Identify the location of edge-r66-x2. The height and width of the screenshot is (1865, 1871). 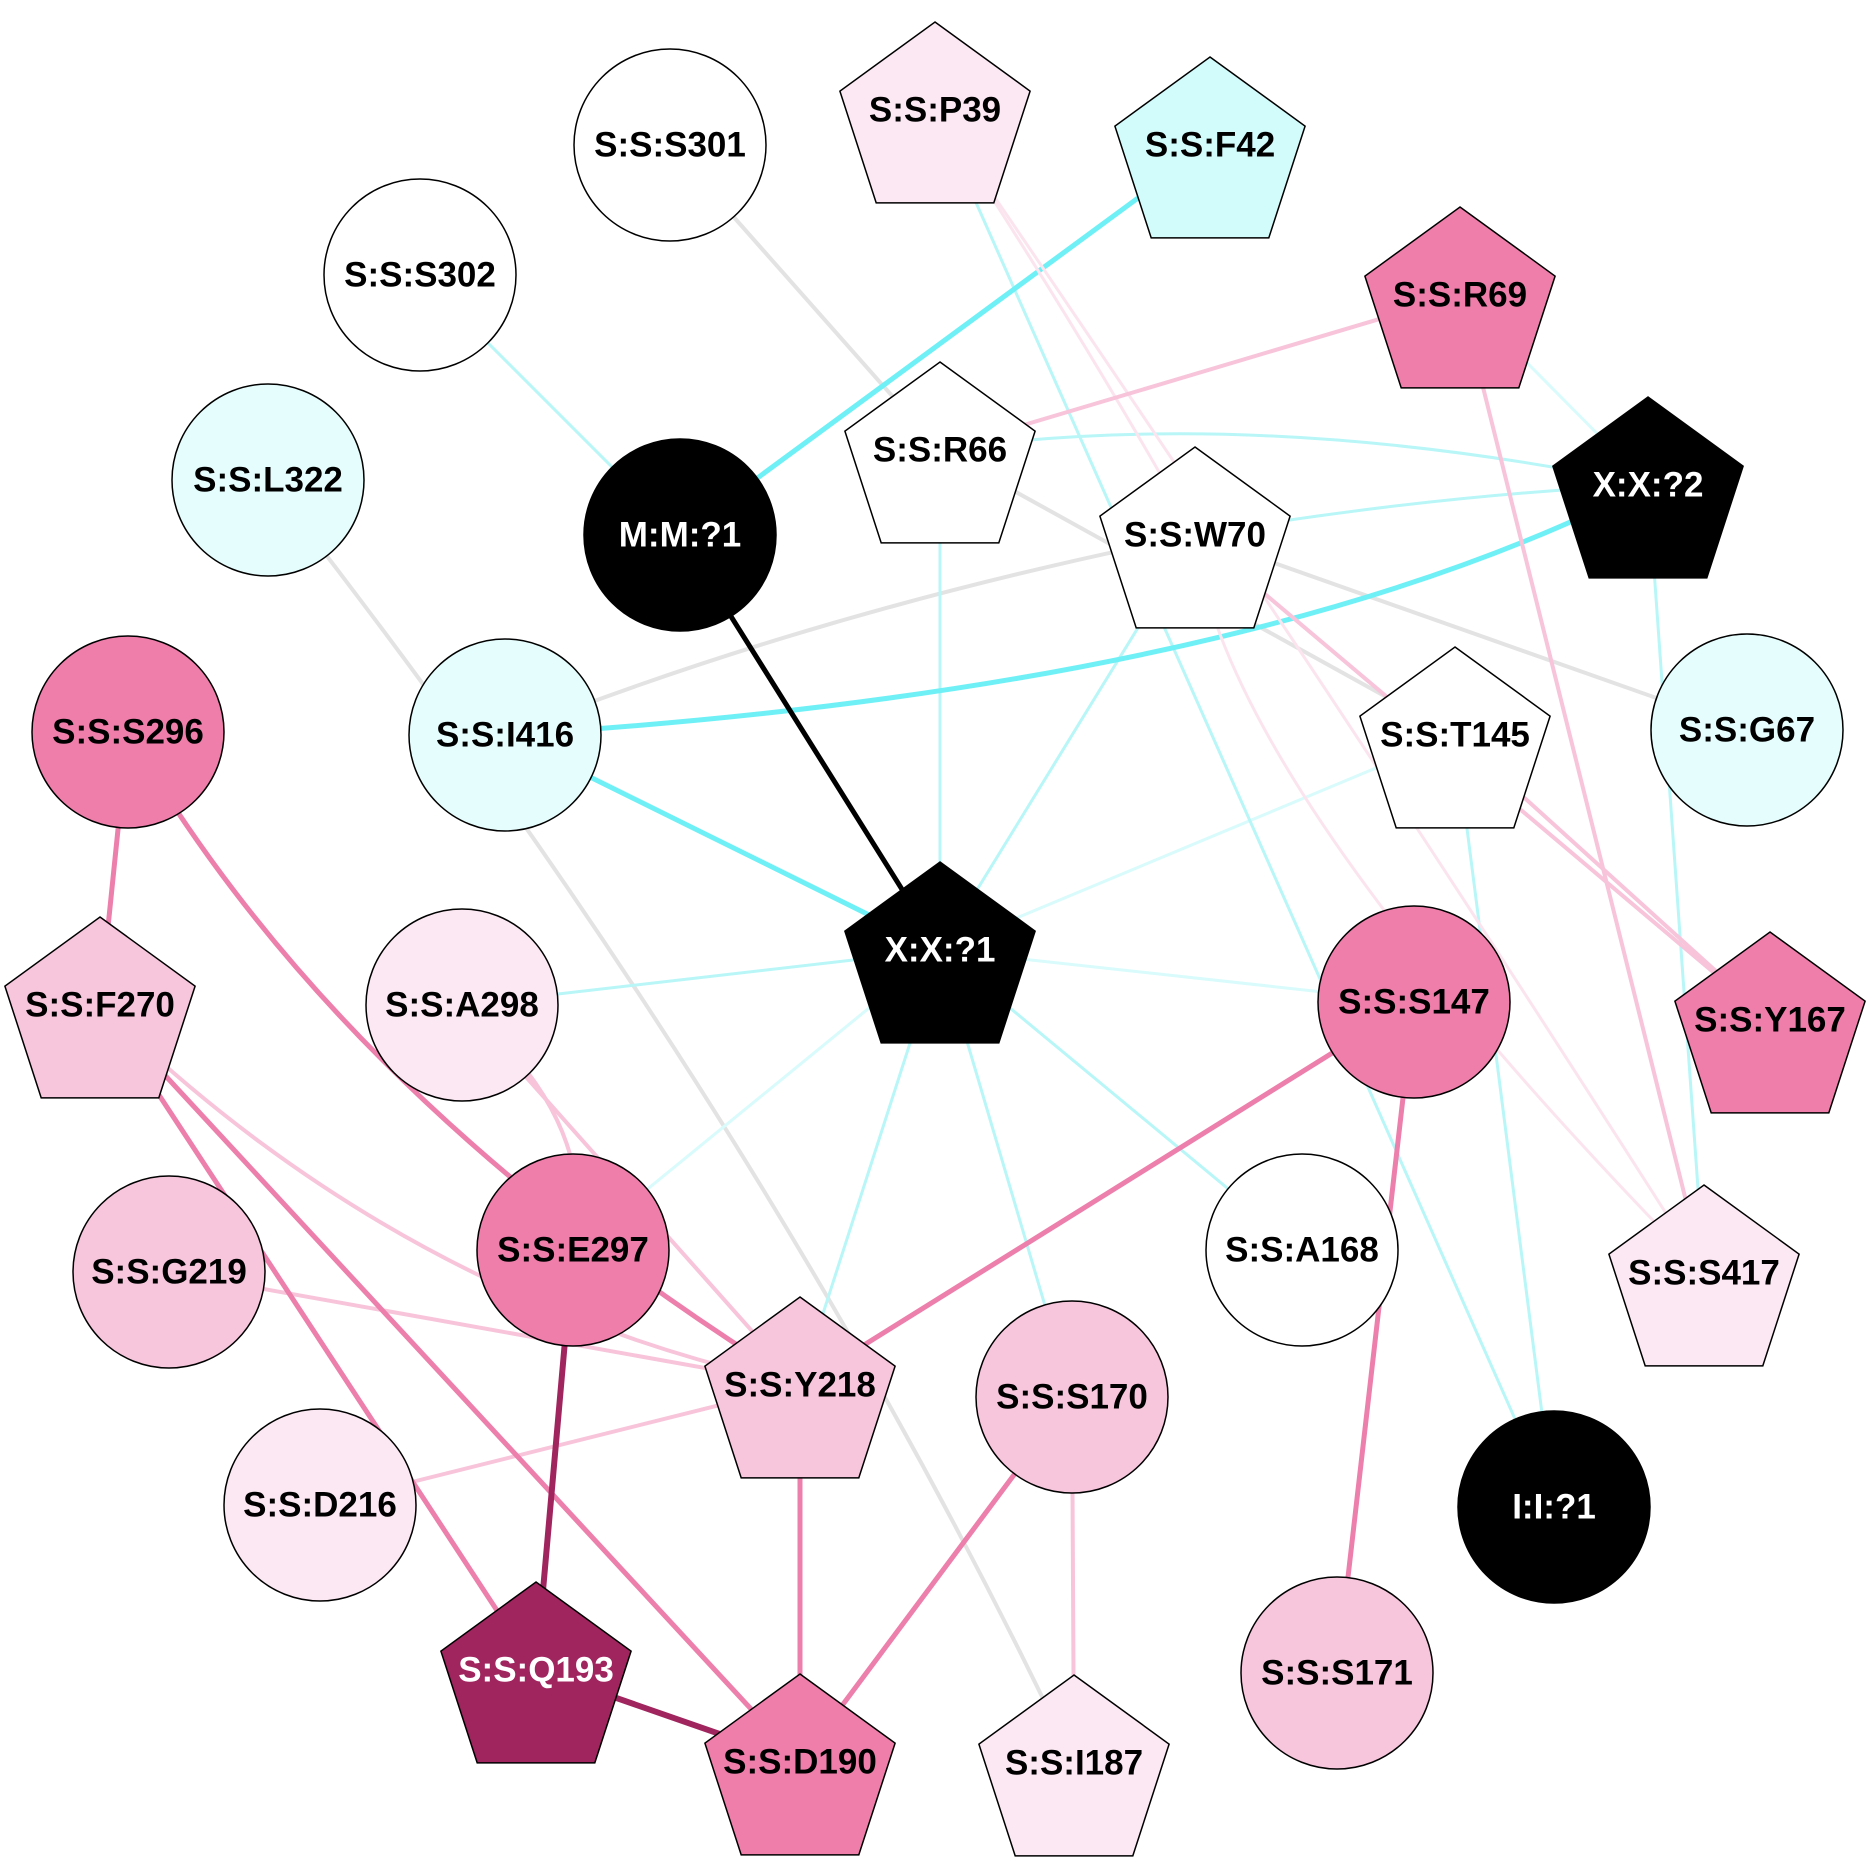
(1294, 459).